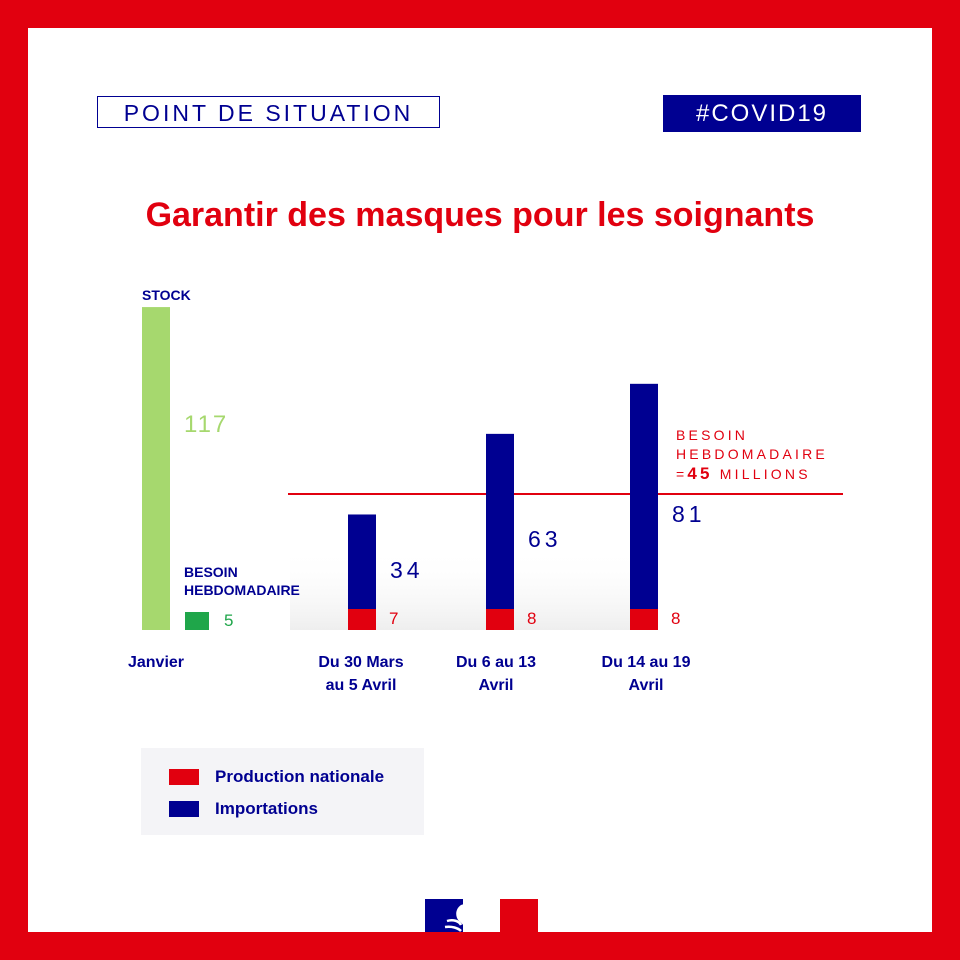 This screenshot has width=960, height=960. Describe the element at coordinates (752, 454) in the screenshot. I see `weekly-need-label-line: HEBDOMADAIRE` at that location.